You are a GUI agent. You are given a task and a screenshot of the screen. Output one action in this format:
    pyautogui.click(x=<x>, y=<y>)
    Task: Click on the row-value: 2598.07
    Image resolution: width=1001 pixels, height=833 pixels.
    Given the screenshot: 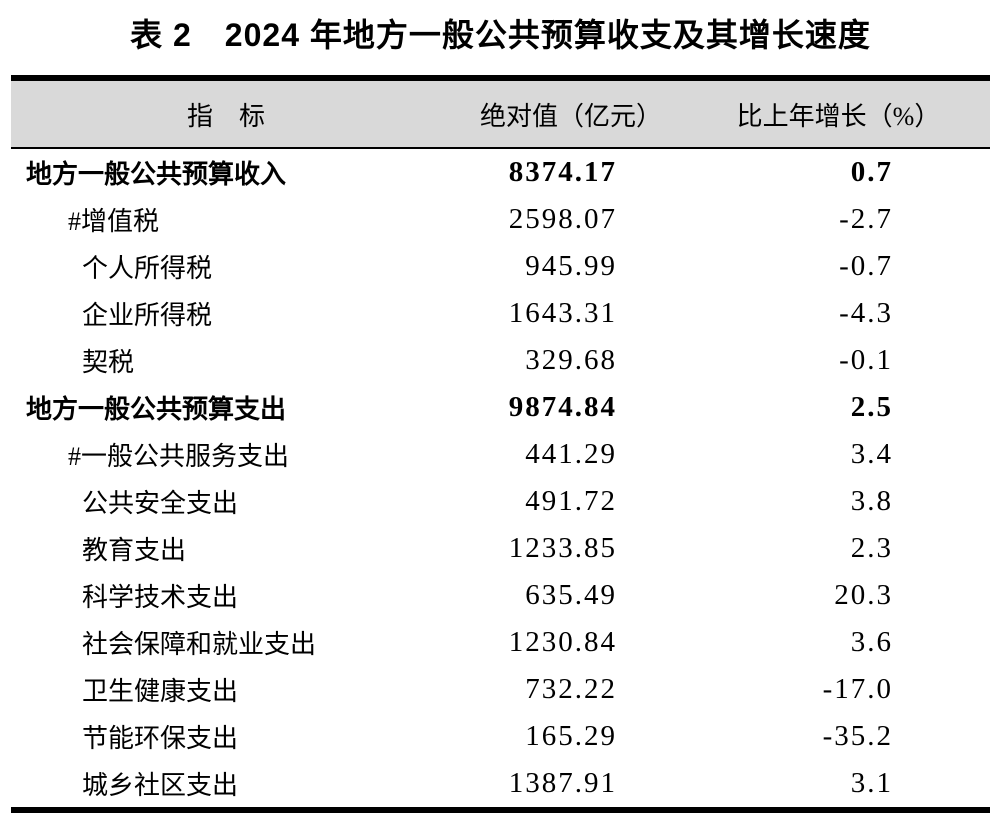 What is the action you would take?
    pyautogui.click(x=562, y=219)
    